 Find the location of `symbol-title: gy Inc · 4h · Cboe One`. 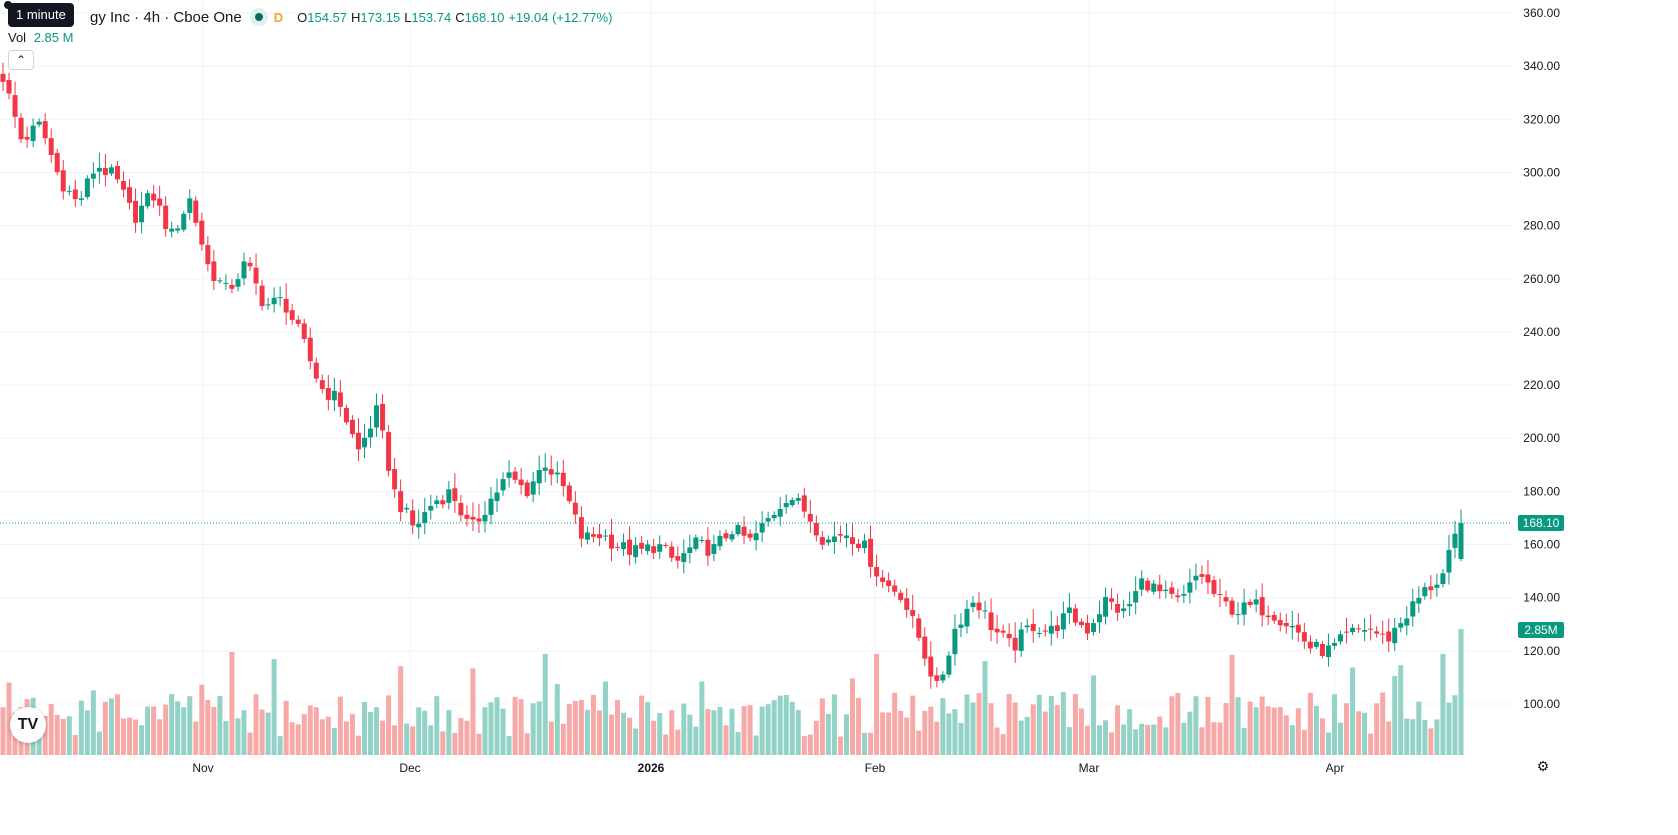

symbol-title: gy Inc · 4h · Cboe One is located at coordinates (166, 17).